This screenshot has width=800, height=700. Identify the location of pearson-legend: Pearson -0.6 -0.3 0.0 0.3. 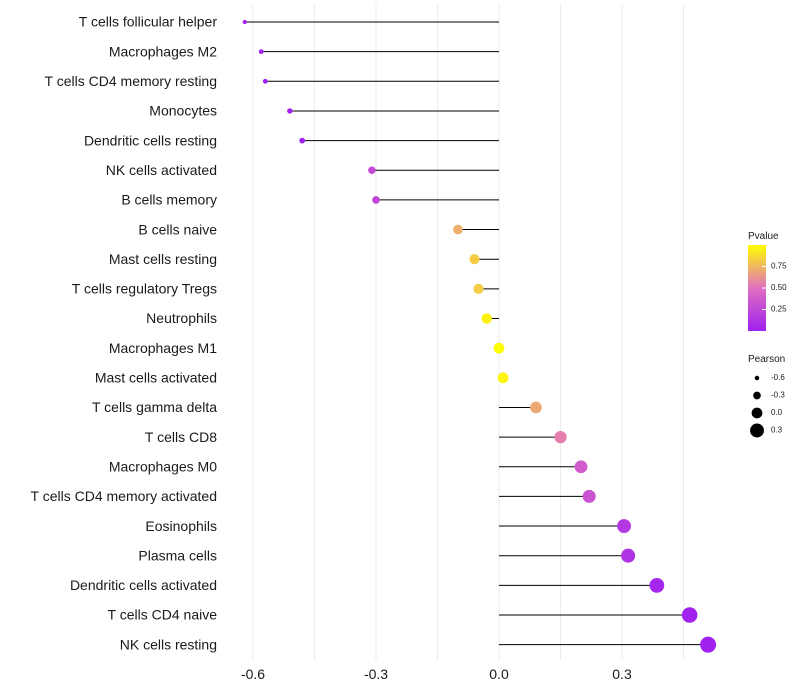
(766, 396).